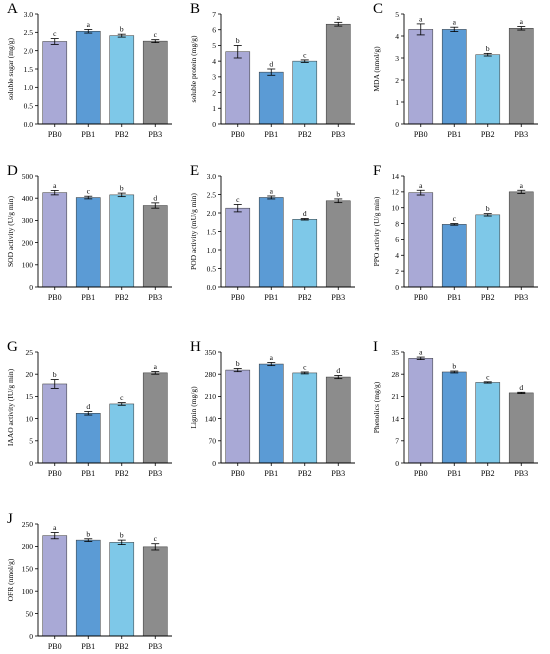  What do you see at coordinates (30, 613) in the screenshot?
I see `y-tick-label: 50` at bounding box center [30, 613].